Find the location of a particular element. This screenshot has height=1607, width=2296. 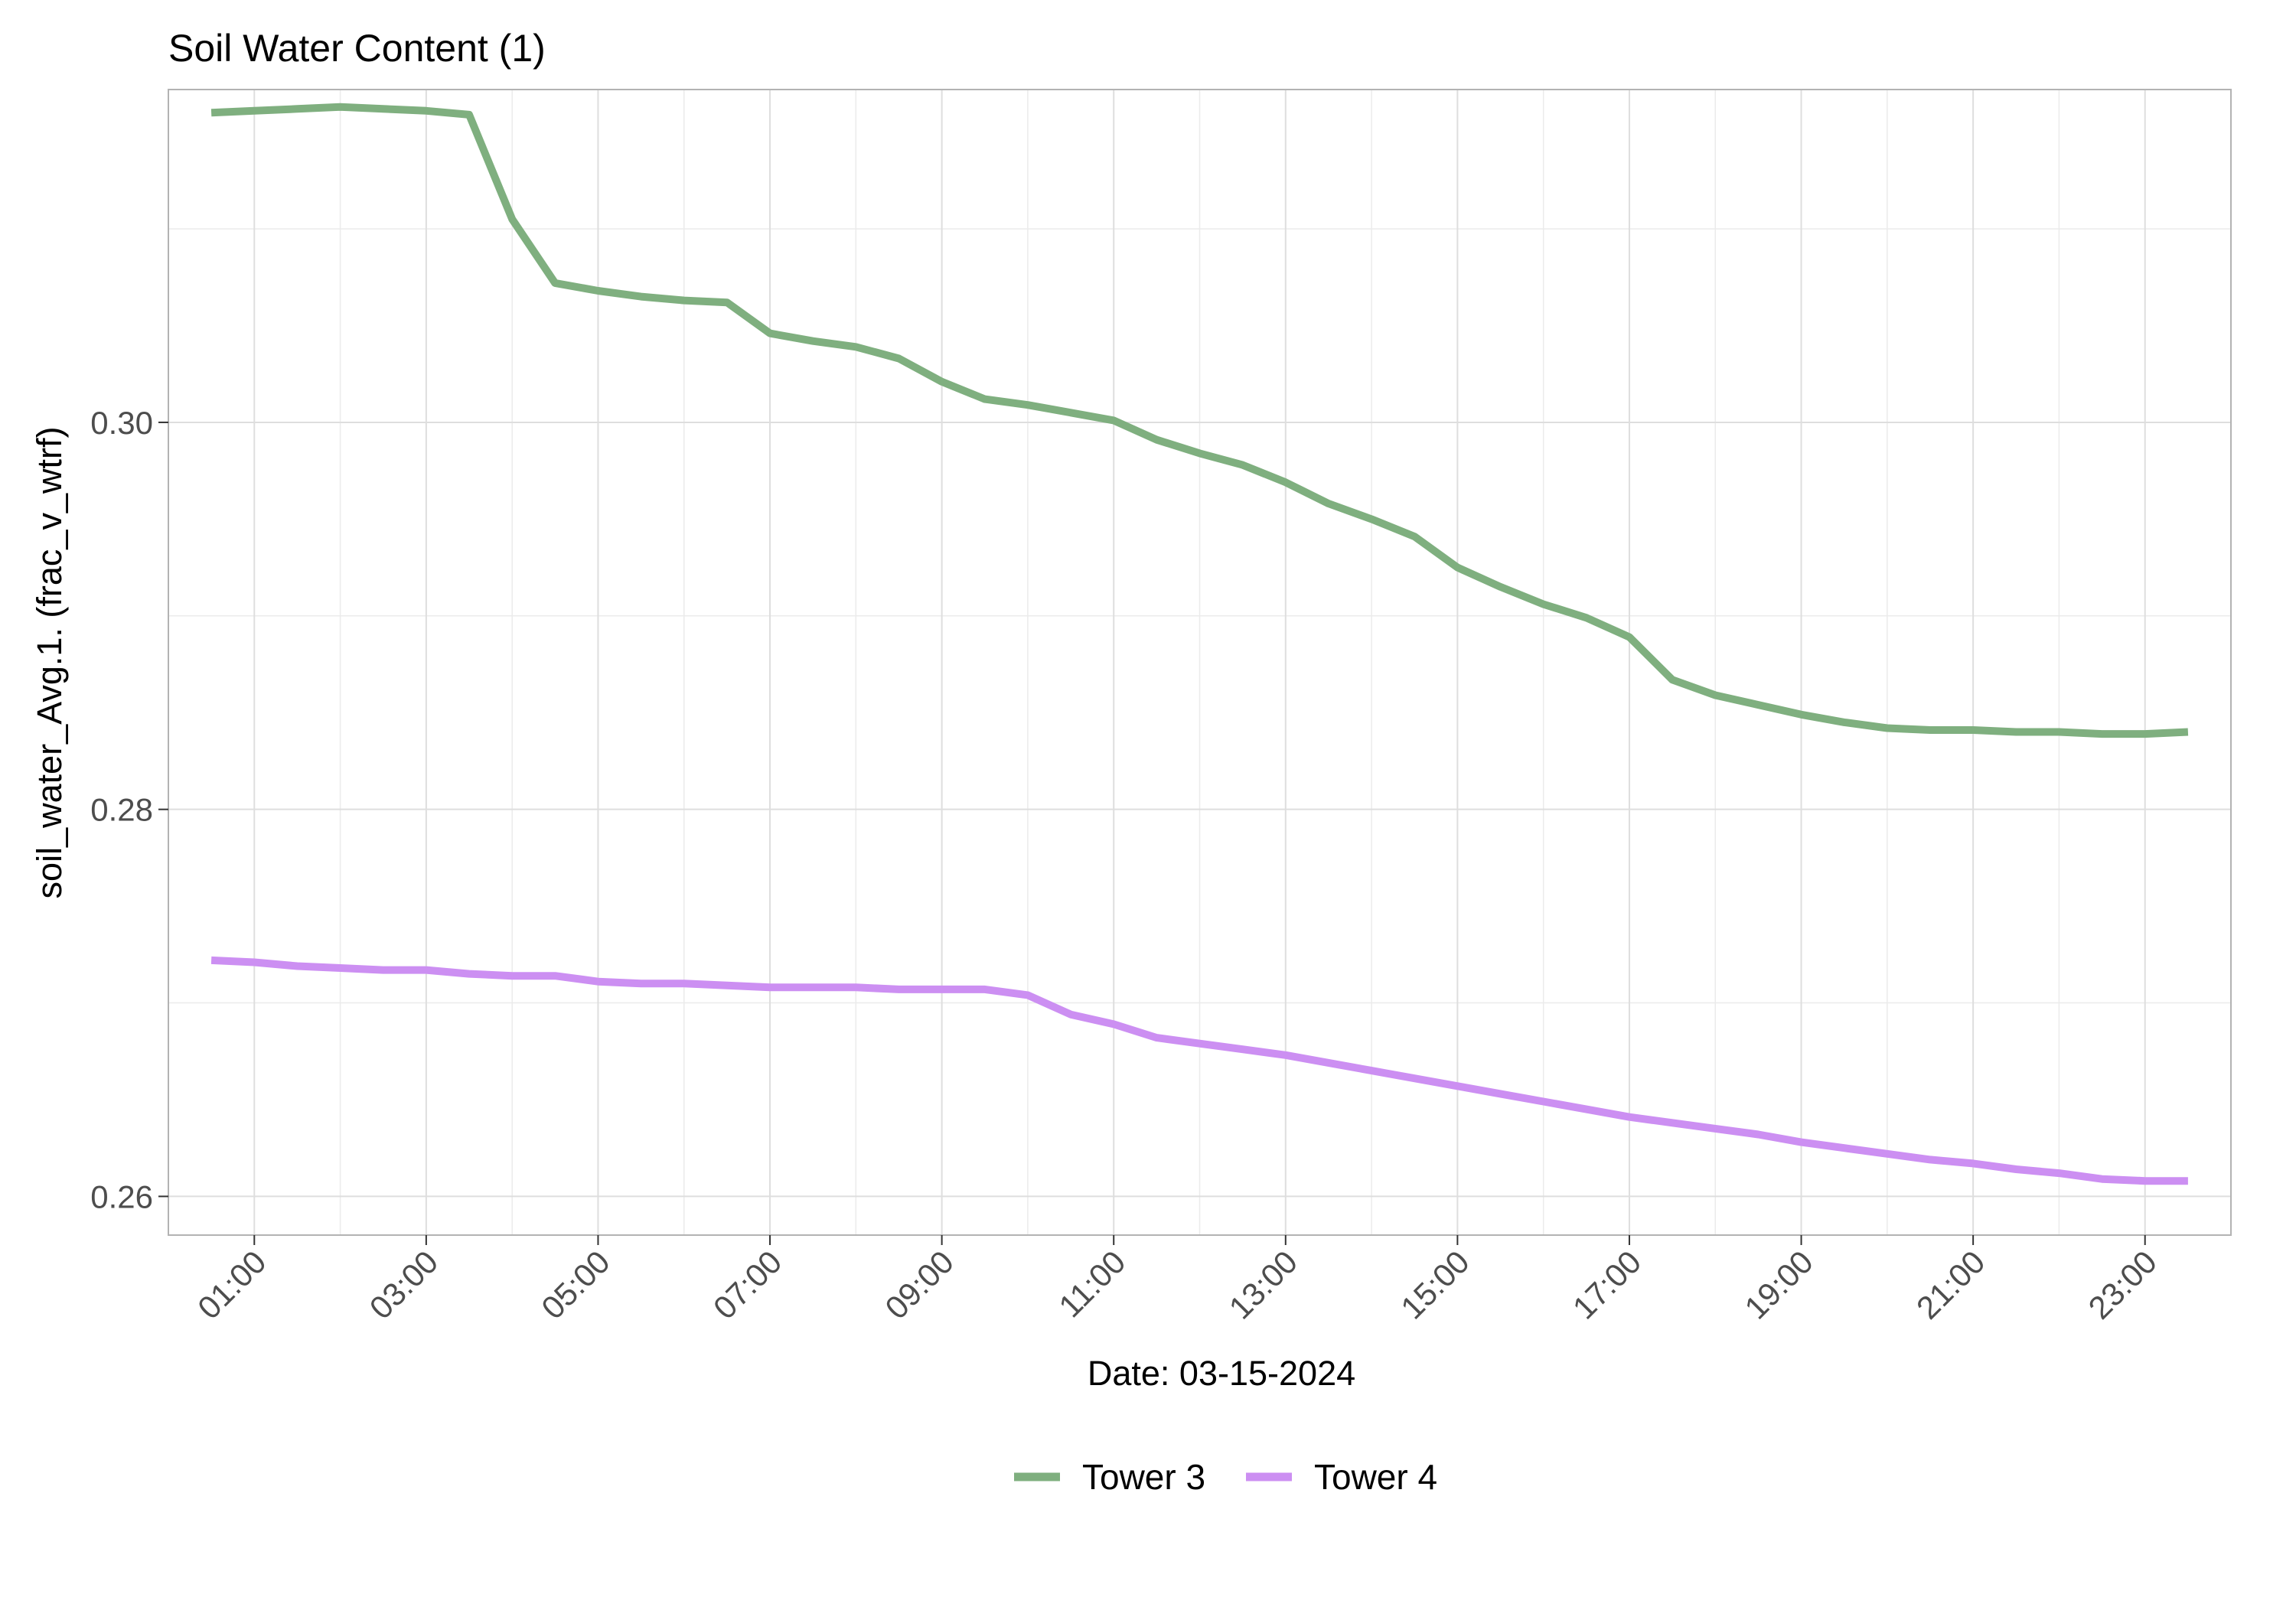

x-tick-label: 19:00 is located at coordinates (1778, 1285).